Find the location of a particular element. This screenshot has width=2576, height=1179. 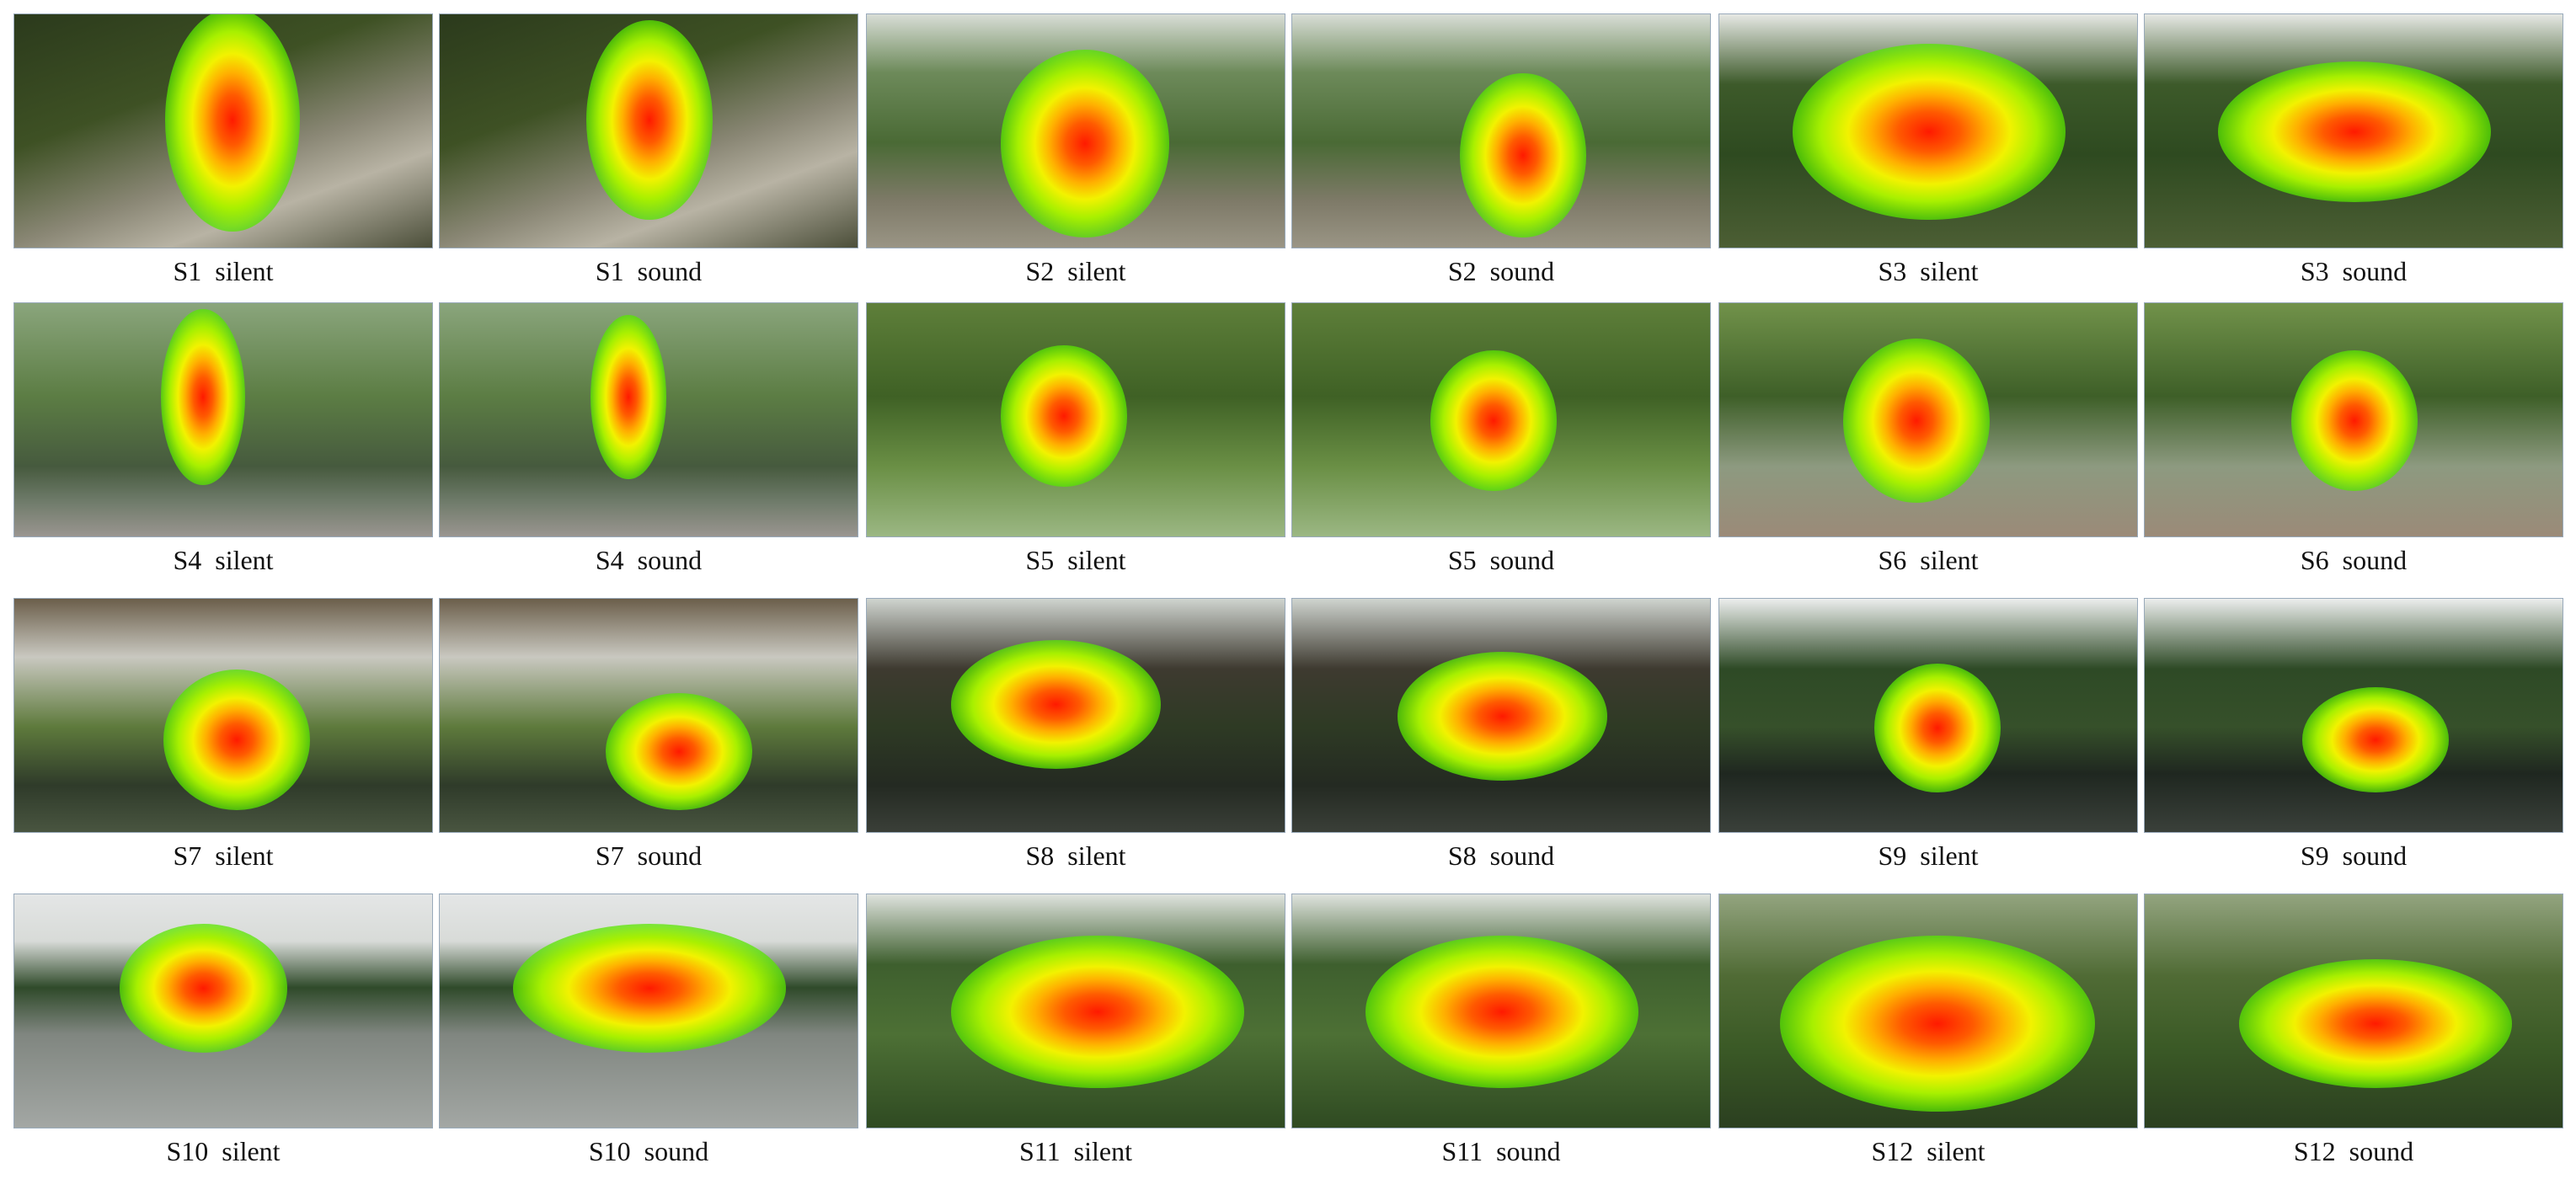

panel-label: S11 sound is located at coordinates (1501, 1151).